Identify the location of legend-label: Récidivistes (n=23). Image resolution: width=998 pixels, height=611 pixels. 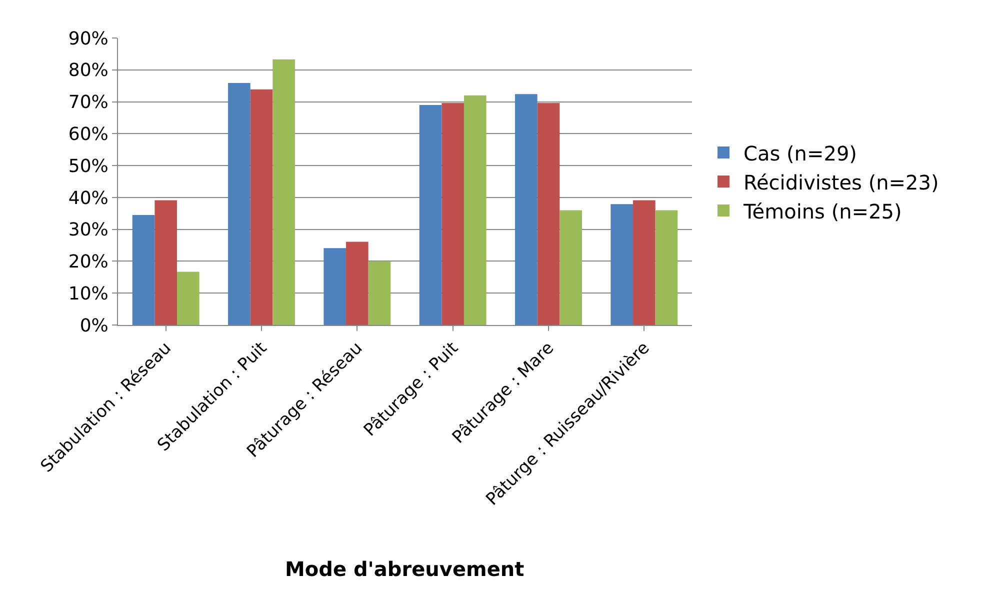
(841, 182).